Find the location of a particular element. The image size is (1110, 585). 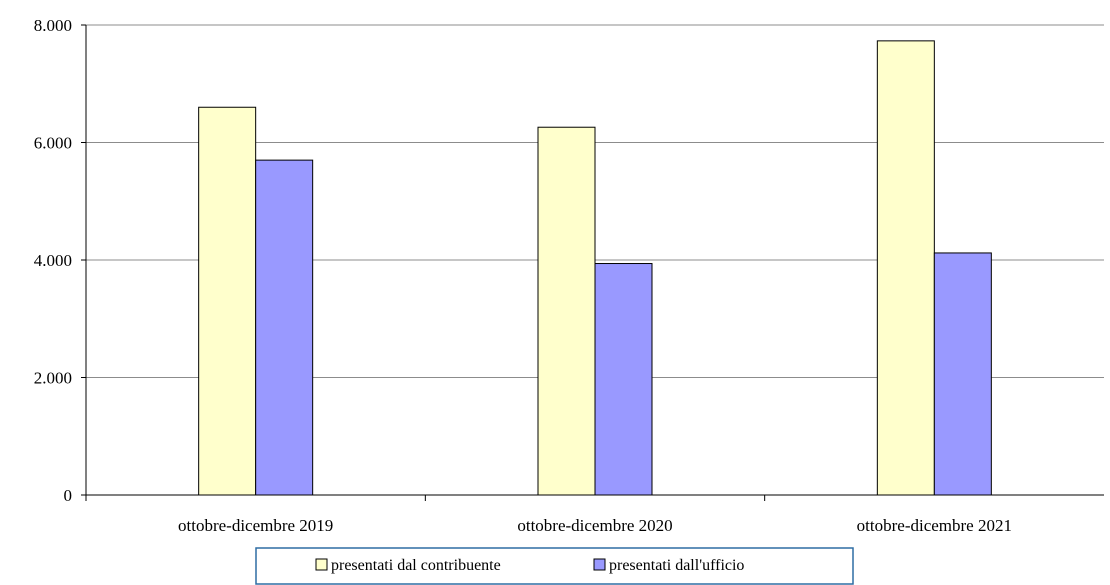

x-axis-tick-label: ottobre-dicembre 2019 is located at coordinates (255, 525).